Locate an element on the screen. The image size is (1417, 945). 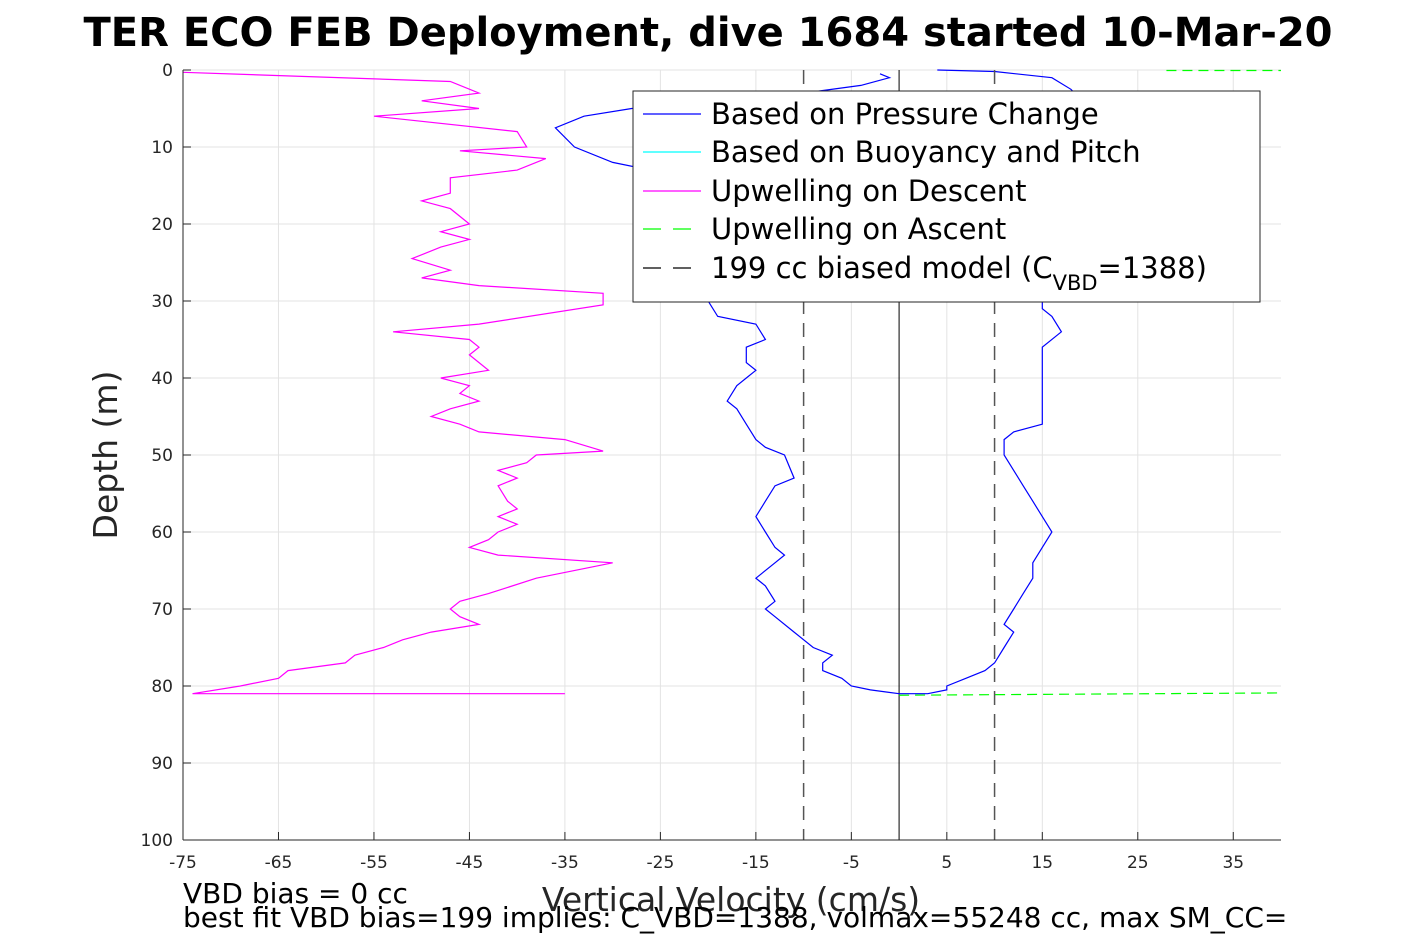
x-tick-label: -25 is located at coordinates (661, 863).